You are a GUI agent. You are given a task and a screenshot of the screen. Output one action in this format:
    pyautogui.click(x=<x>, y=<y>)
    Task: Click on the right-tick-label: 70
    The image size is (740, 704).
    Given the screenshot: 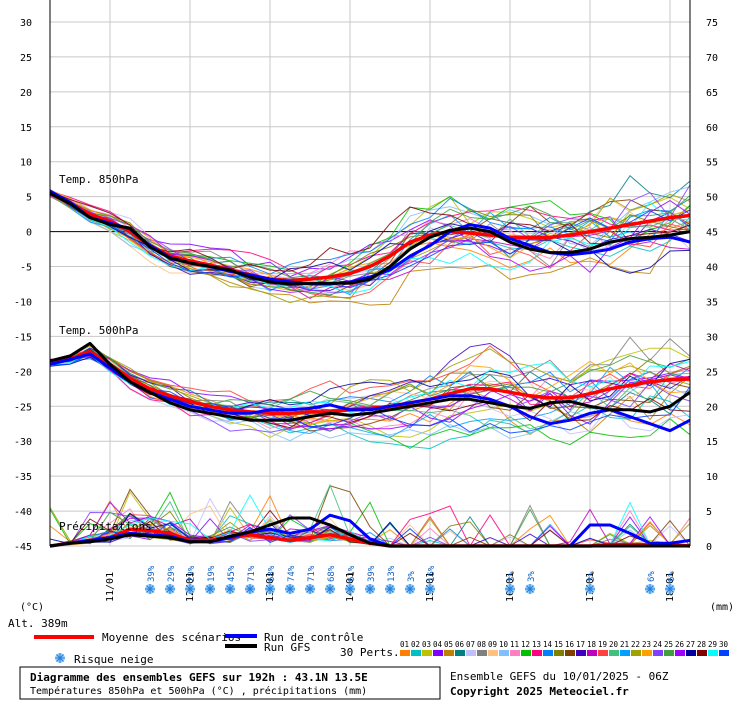 What is the action you would take?
    pyautogui.click(x=712, y=58)
    